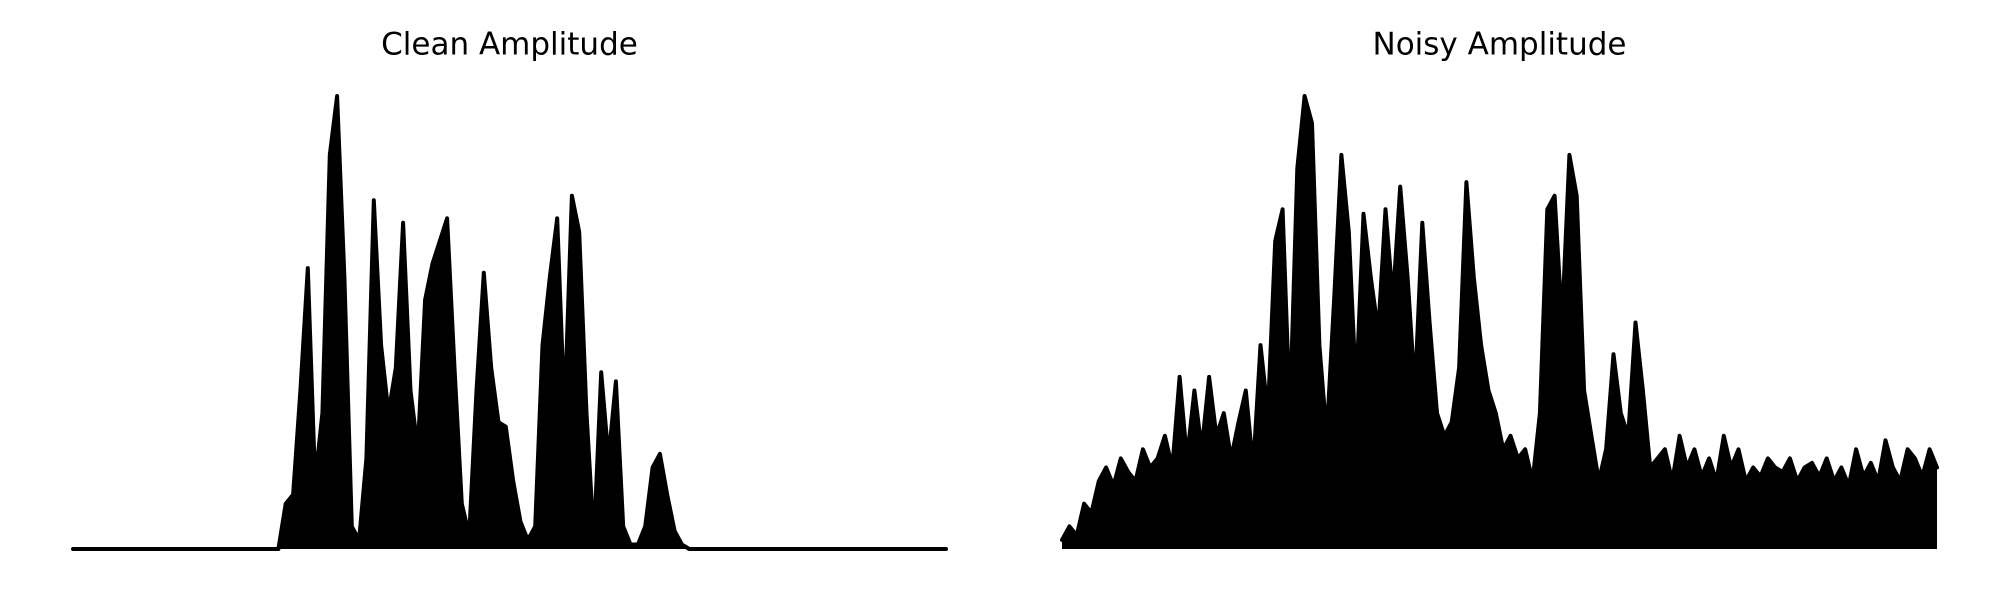 This screenshot has height=600, width=2000. I want to click on chart-title: Clean Amplitude, so click(509, 45).